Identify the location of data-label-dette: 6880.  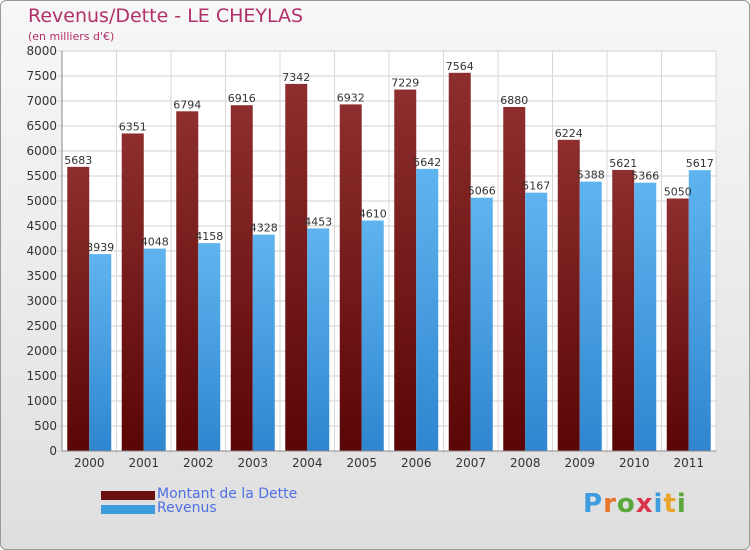
(514, 100).